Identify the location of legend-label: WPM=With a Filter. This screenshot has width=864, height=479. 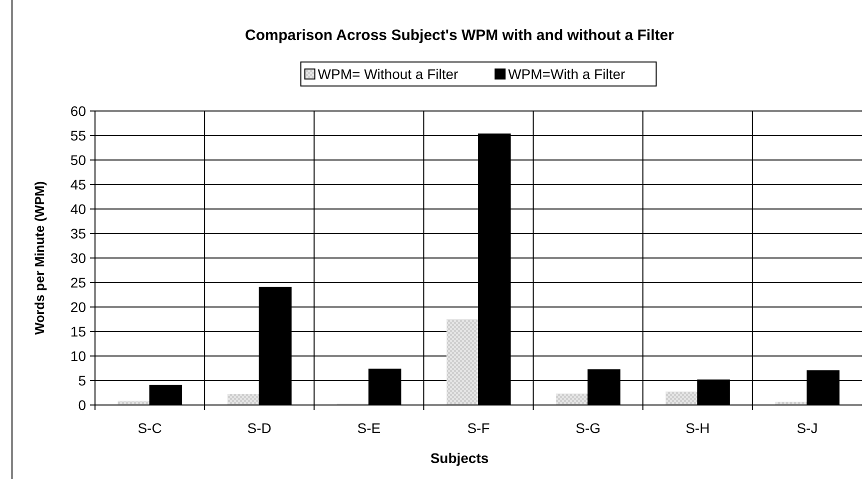
(567, 74).